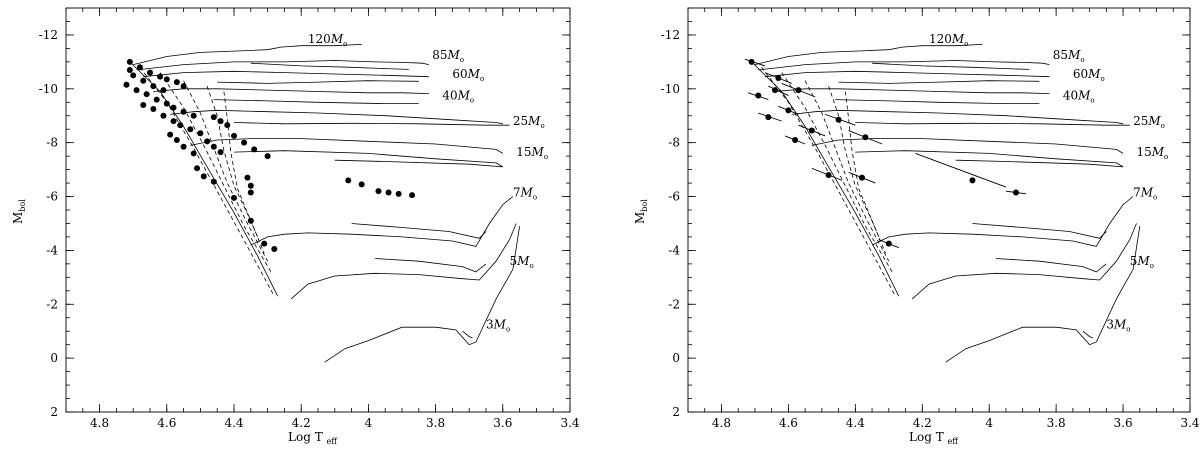  What do you see at coordinates (52, 304) in the screenshot?
I see `y-tick-label: -2` at bounding box center [52, 304].